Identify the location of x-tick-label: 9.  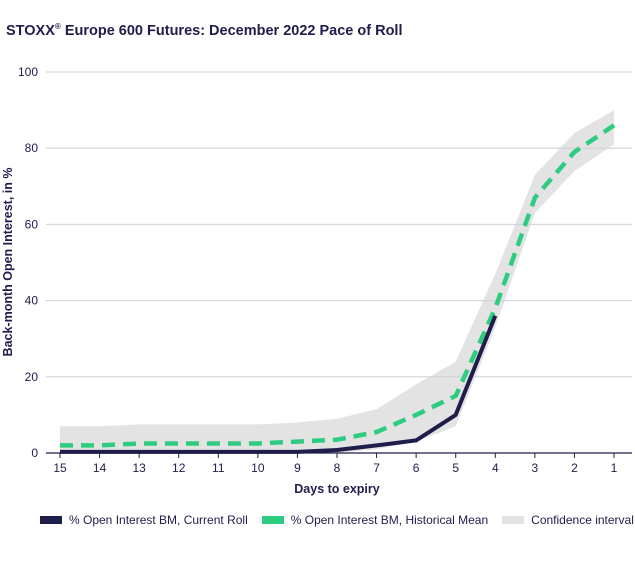
(297, 468).